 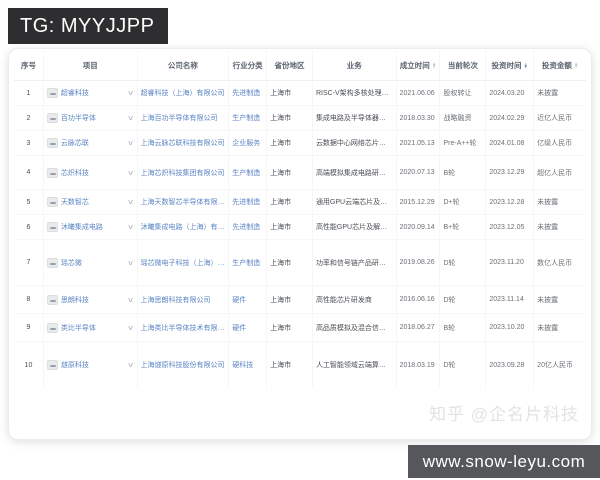 What do you see at coordinates (74, 365) in the screenshot?
I see `project-link: 燧原科技` at bounding box center [74, 365].